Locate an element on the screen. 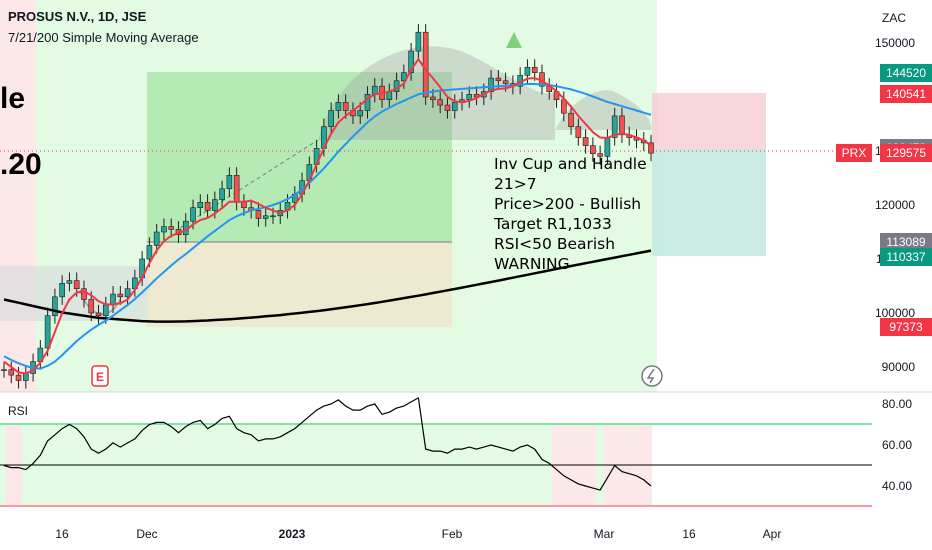  lightning-icon is located at coordinates (650, 376).